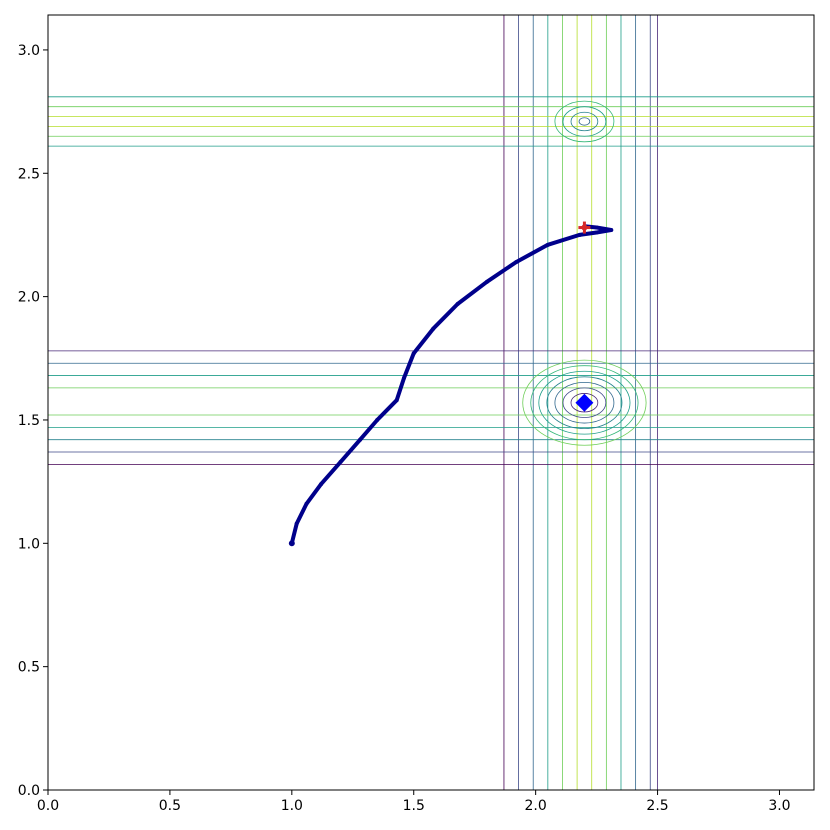  I want to click on x-tick-label: 2.5, so click(657, 806).